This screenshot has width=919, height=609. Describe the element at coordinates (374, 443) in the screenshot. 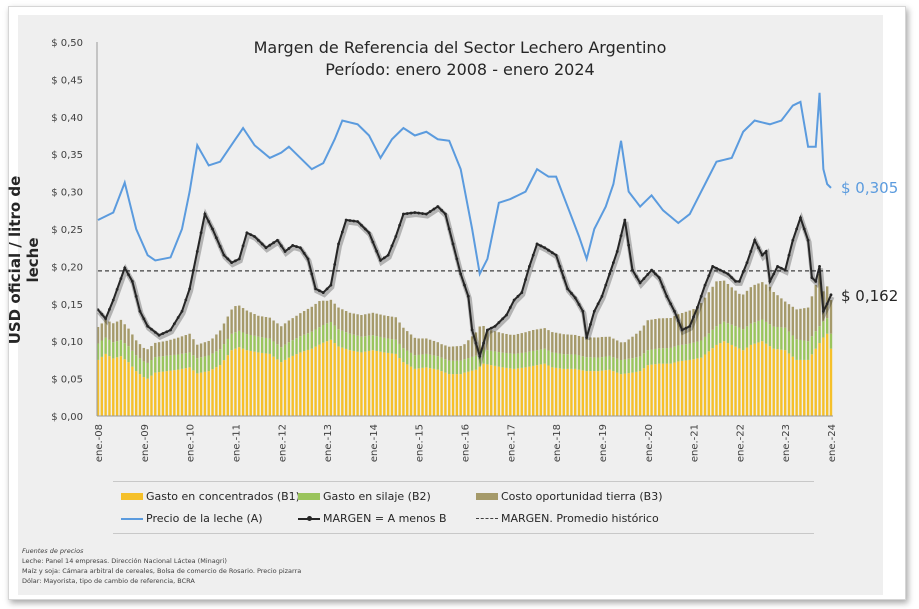

I see `x-tick-label: ene.-14` at that location.